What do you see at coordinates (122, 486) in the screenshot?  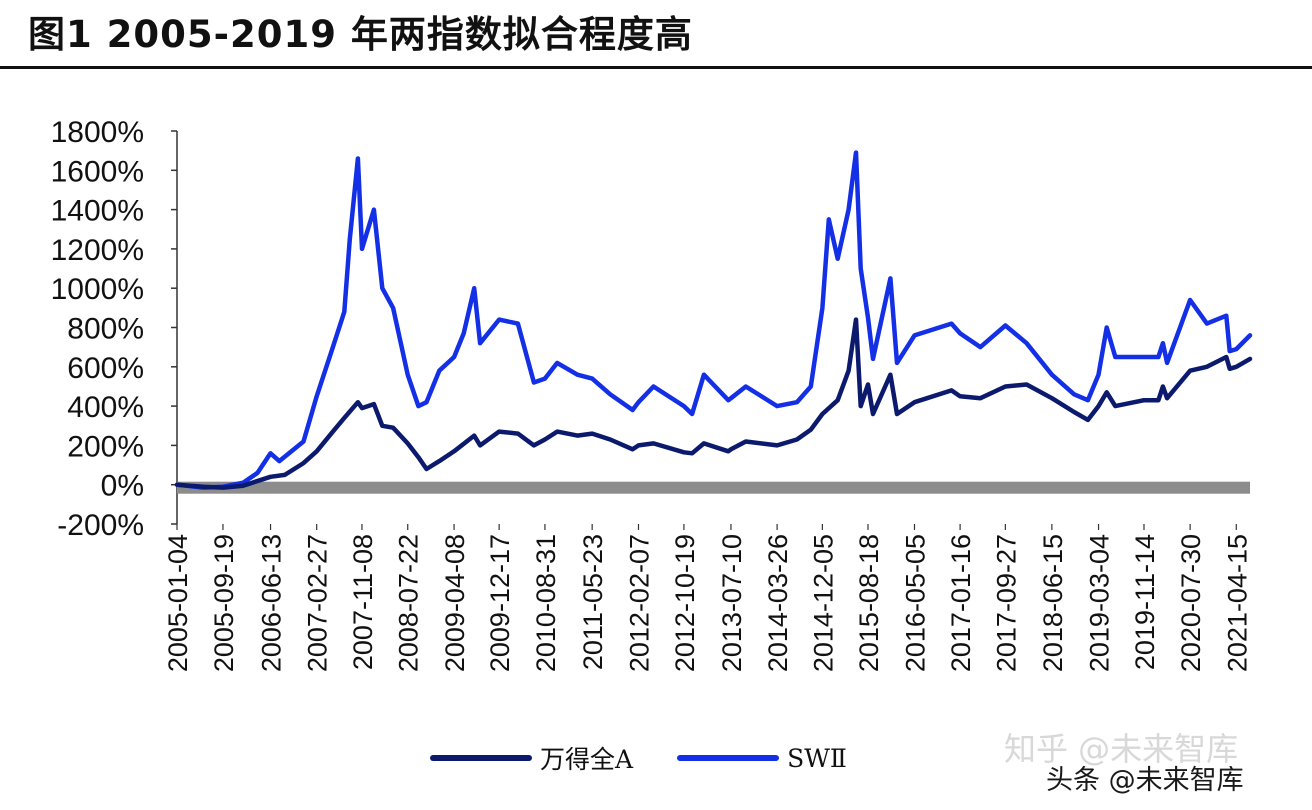 I see `y-tick-label: 0%` at bounding box center [122, 486].